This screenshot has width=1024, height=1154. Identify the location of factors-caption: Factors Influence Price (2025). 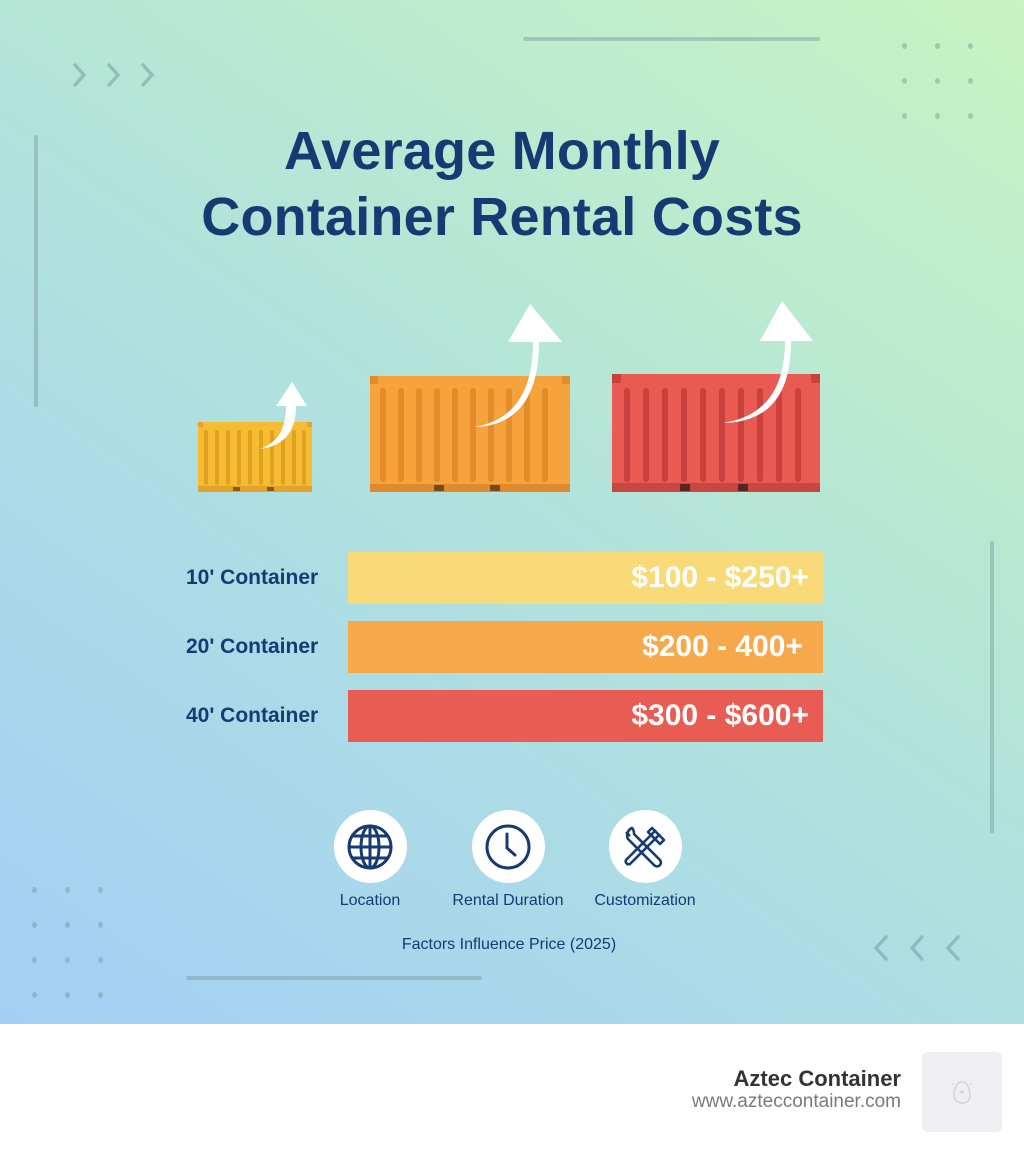
(509, 944).